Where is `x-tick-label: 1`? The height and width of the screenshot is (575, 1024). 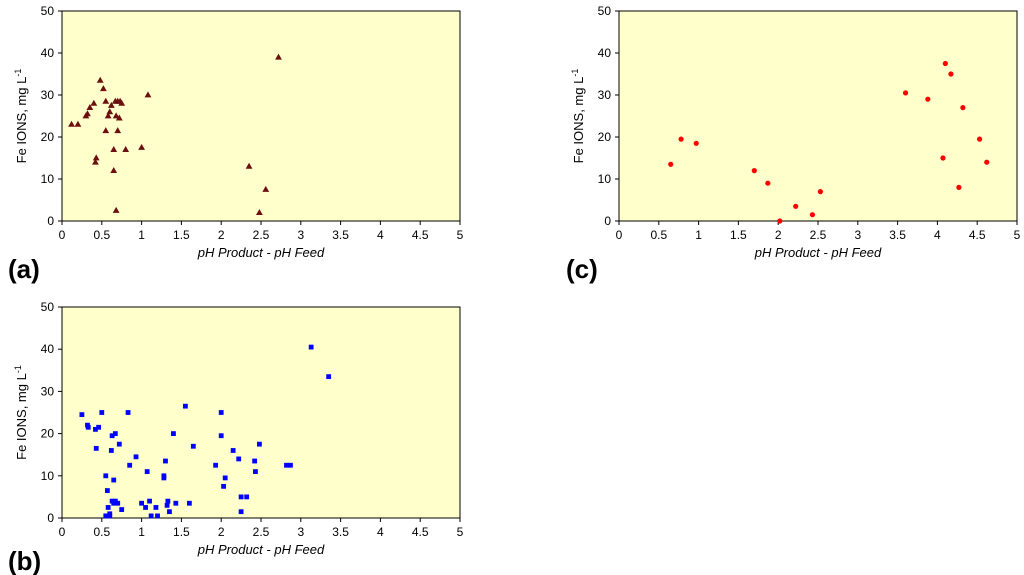 x-tick-label: 1 is located at coordinates (141, 532).